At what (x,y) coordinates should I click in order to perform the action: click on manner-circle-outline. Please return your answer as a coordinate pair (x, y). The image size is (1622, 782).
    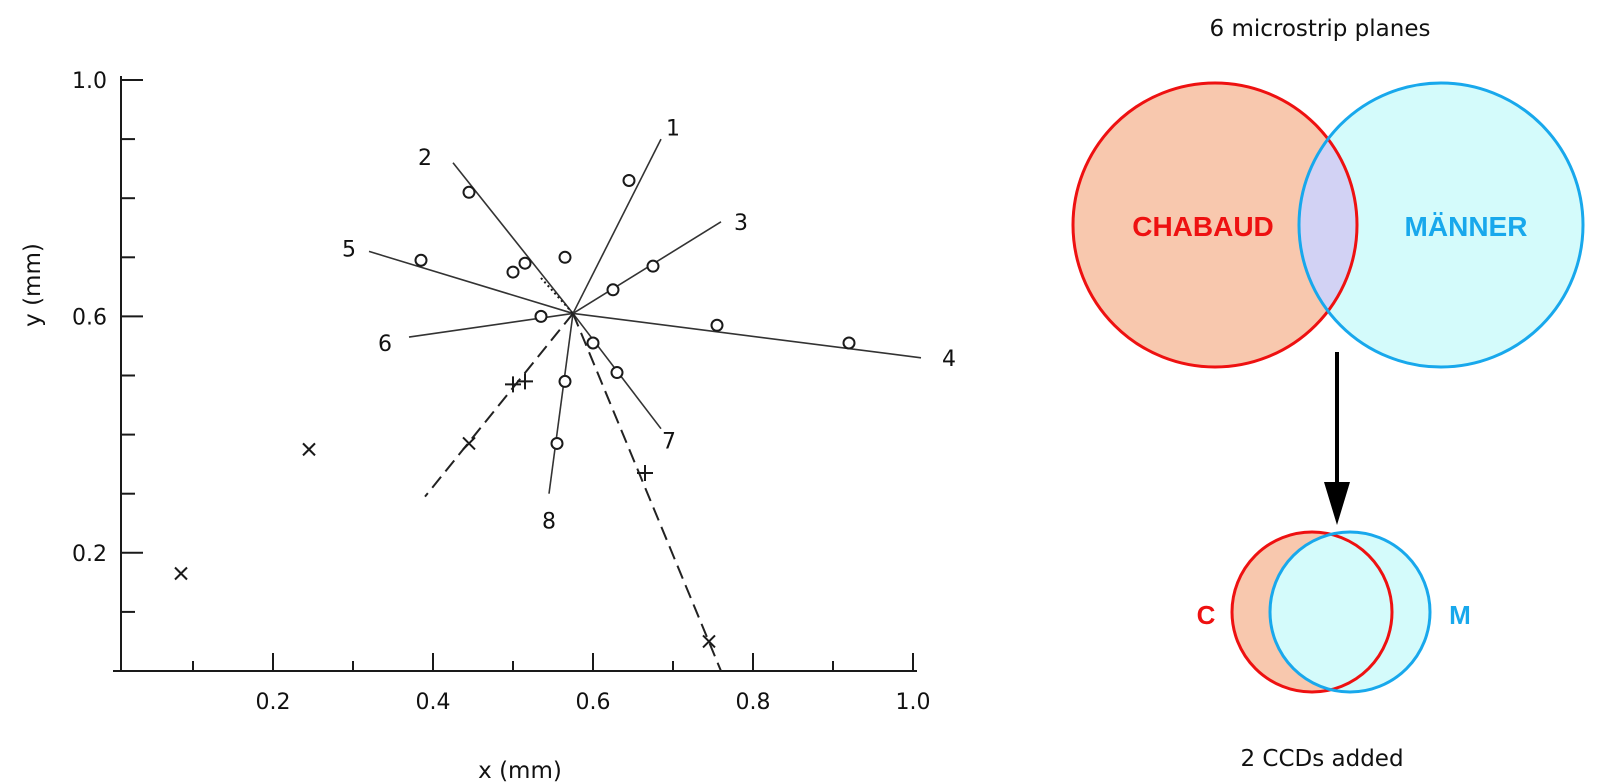
    Looking at the image, I should click on (1441, 225).